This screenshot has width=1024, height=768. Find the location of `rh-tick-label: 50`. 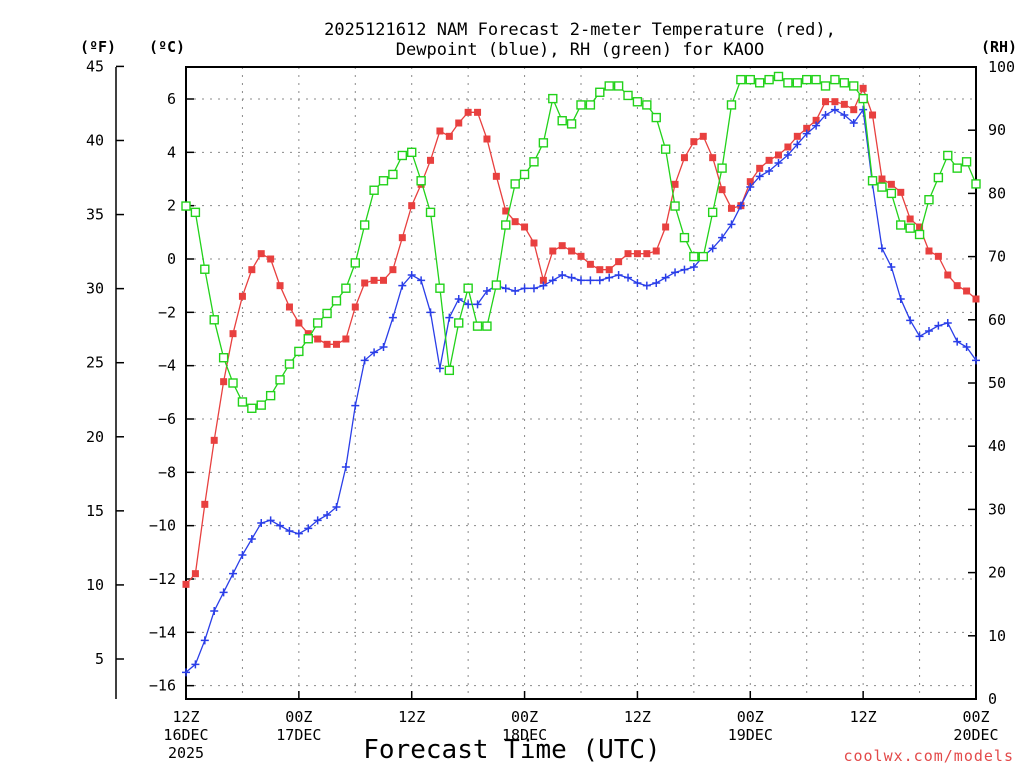

rh-tick-label: 50 is located at coordinates (997, 383).